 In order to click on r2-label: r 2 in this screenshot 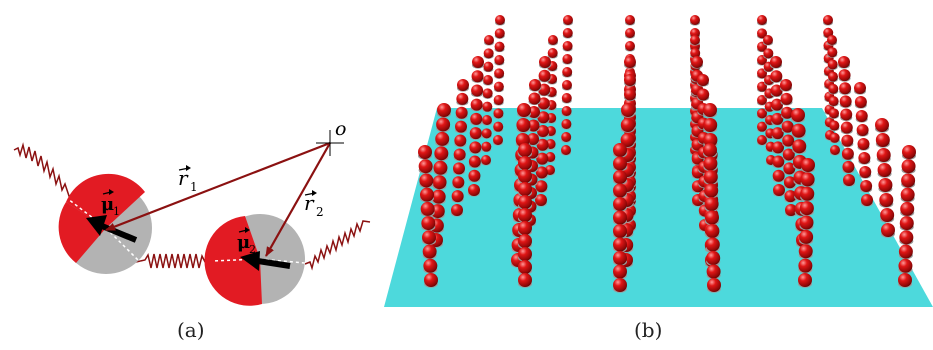, I will do `click(314, 204)`.